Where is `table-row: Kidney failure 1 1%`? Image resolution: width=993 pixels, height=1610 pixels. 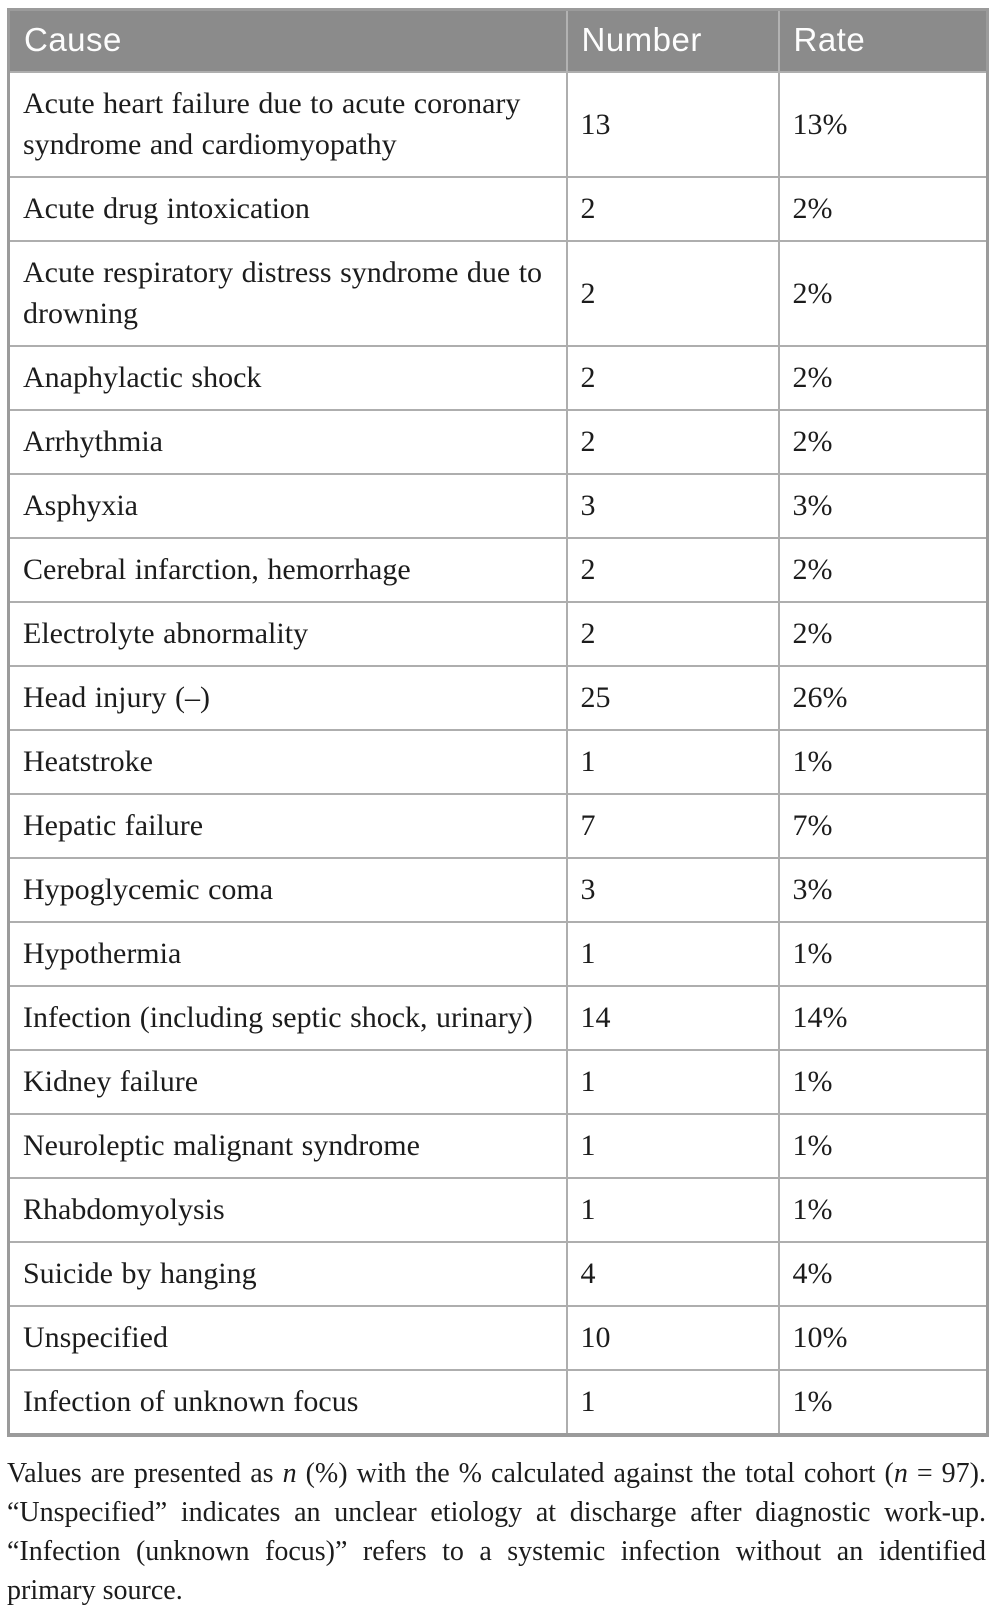 table-row: Kidney failure 1 1% is located at coordinates (498, 1082).